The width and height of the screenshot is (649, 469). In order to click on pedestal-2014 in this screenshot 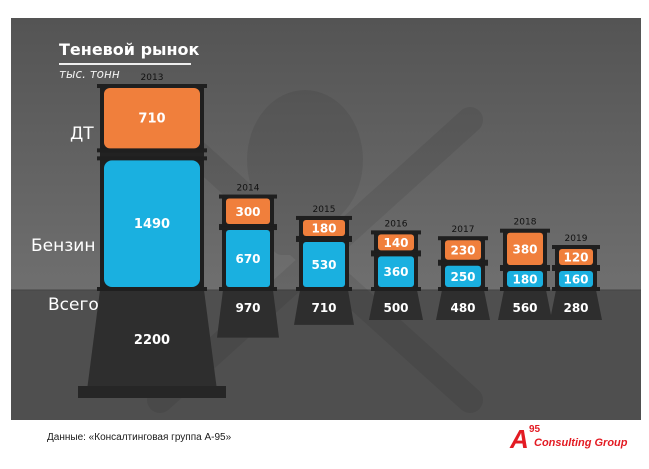, I will do `click(248, 314)`.